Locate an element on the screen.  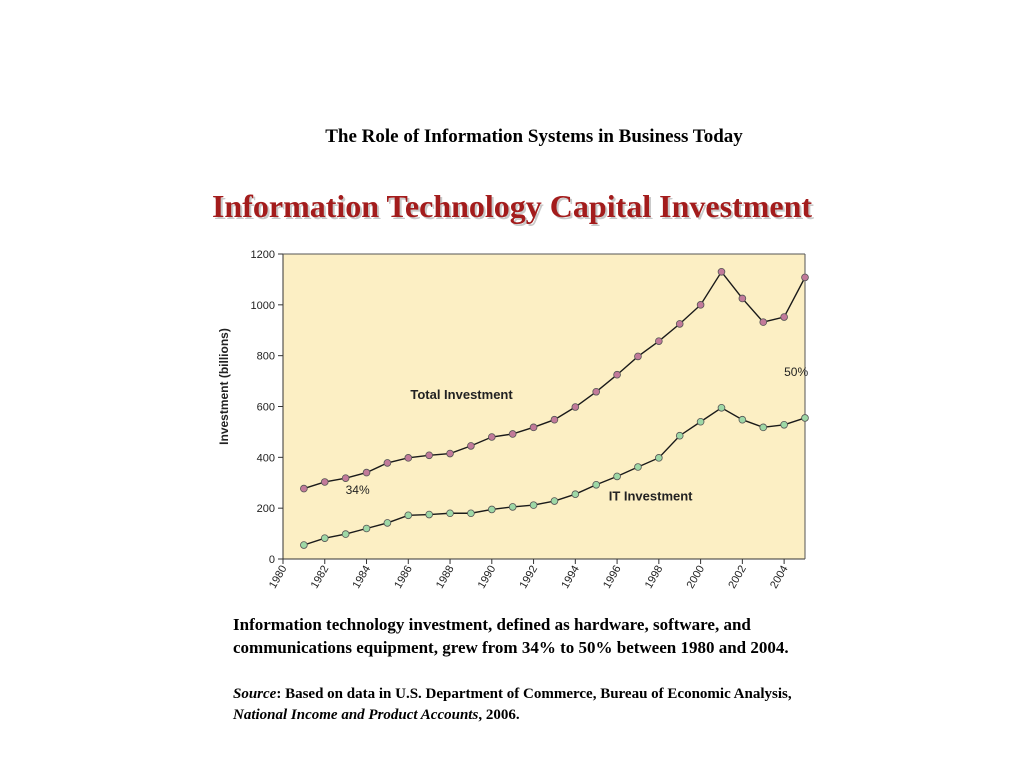
y-tick-label: 1000 is located at coordinates (263, 306).